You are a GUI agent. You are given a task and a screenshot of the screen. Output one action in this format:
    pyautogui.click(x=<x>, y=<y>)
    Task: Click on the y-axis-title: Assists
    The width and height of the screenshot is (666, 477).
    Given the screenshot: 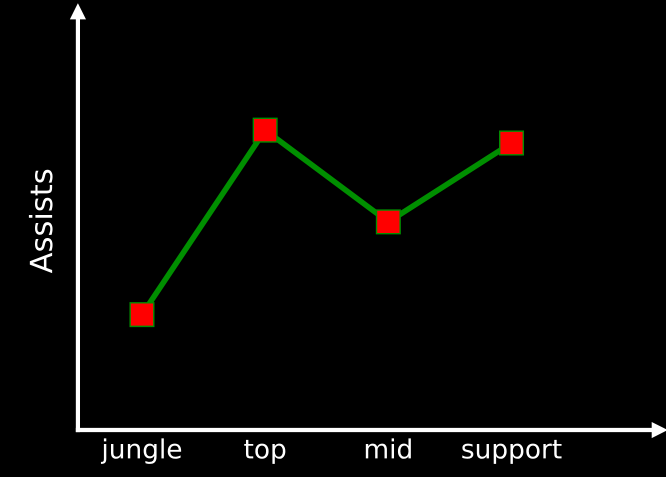 What is the action you would take?
    pyautogui.click(x=40, y=222)
    